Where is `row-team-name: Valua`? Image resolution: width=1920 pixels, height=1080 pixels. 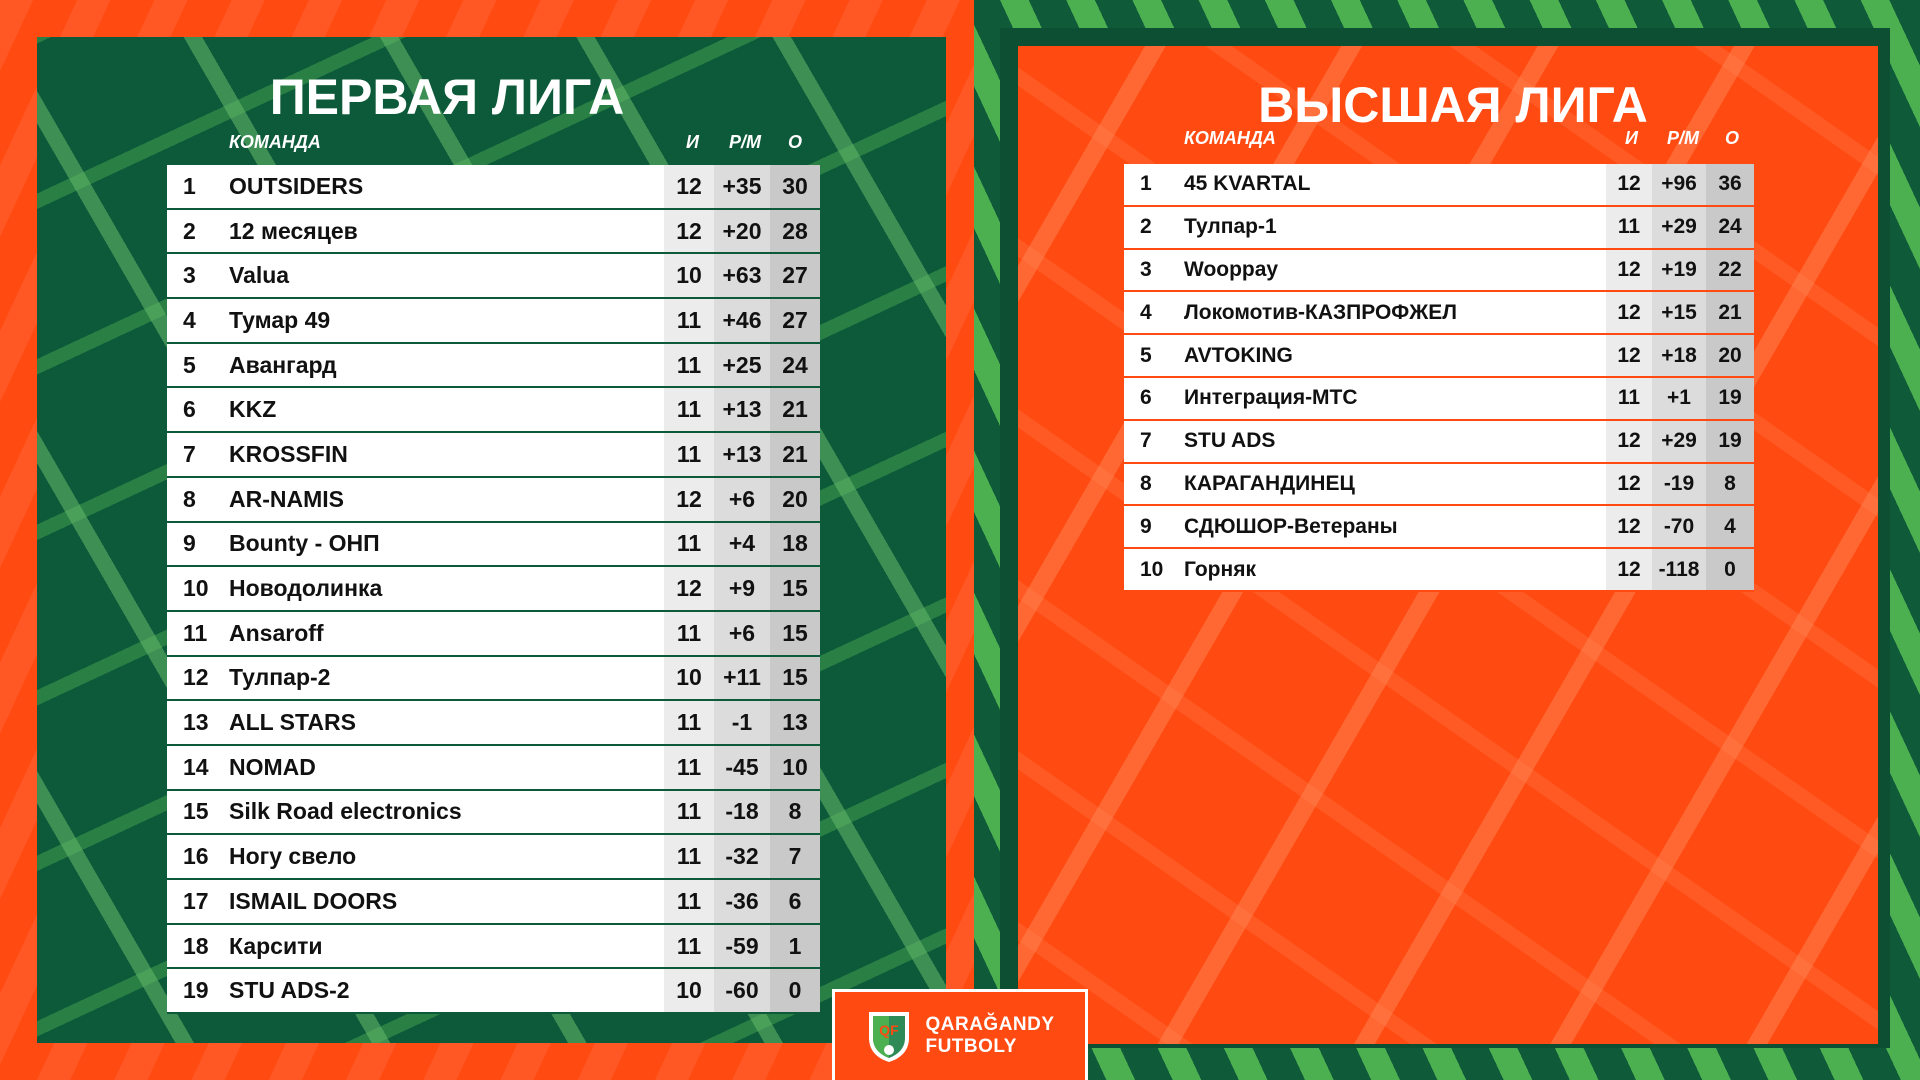 row-team-name: Valua is located at coordinates (259, 275).